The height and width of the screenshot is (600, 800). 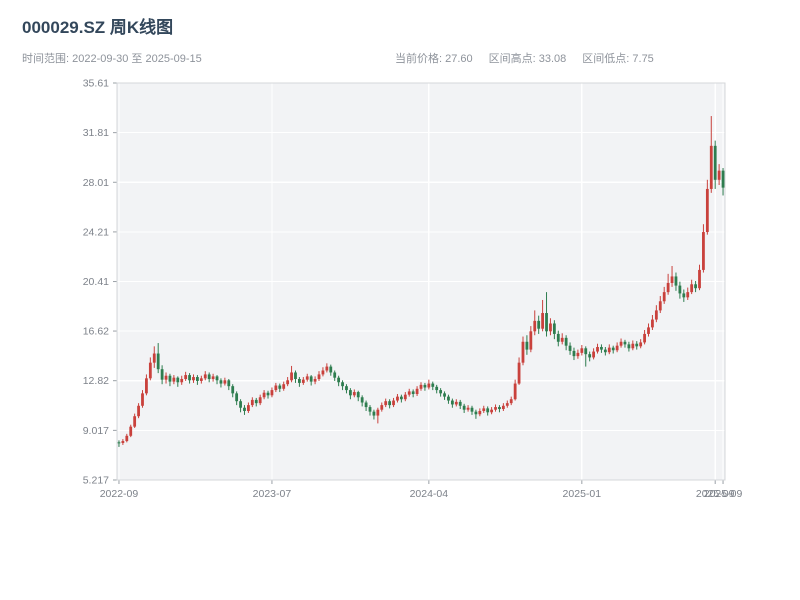 I want to click on y-tick-label: 16.62, so click(x=96, y=332).